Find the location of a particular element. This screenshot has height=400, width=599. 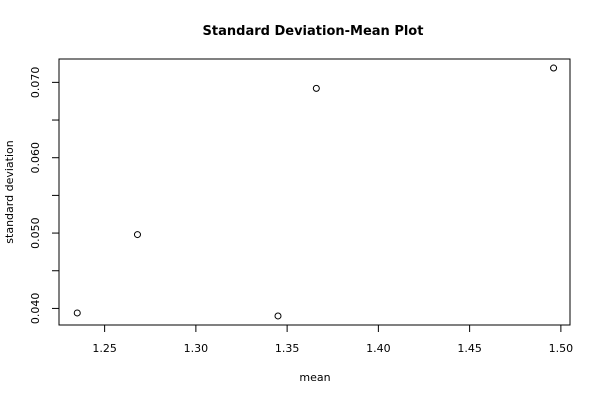

x-axis: 1.25 1.30 1.35 1.40 1.45 1.50 is located at coordinates (333, 339).